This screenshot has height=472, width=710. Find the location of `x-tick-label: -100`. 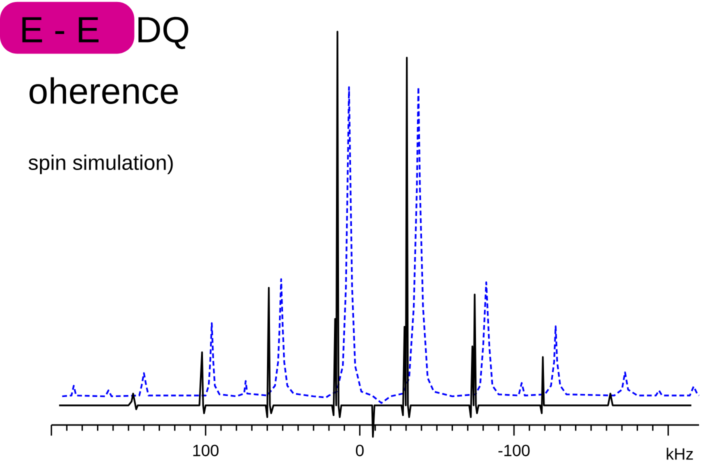

x-tick-label: -100 is located at coordinates (514, 450).